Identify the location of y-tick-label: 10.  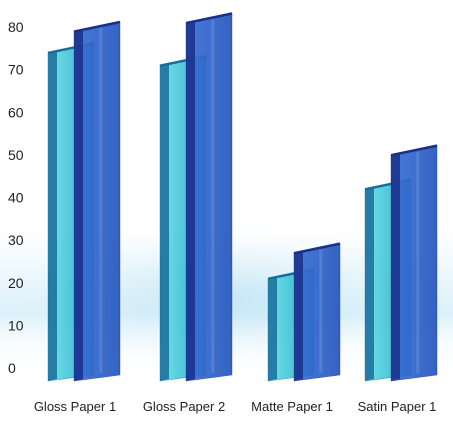
(16, 325).